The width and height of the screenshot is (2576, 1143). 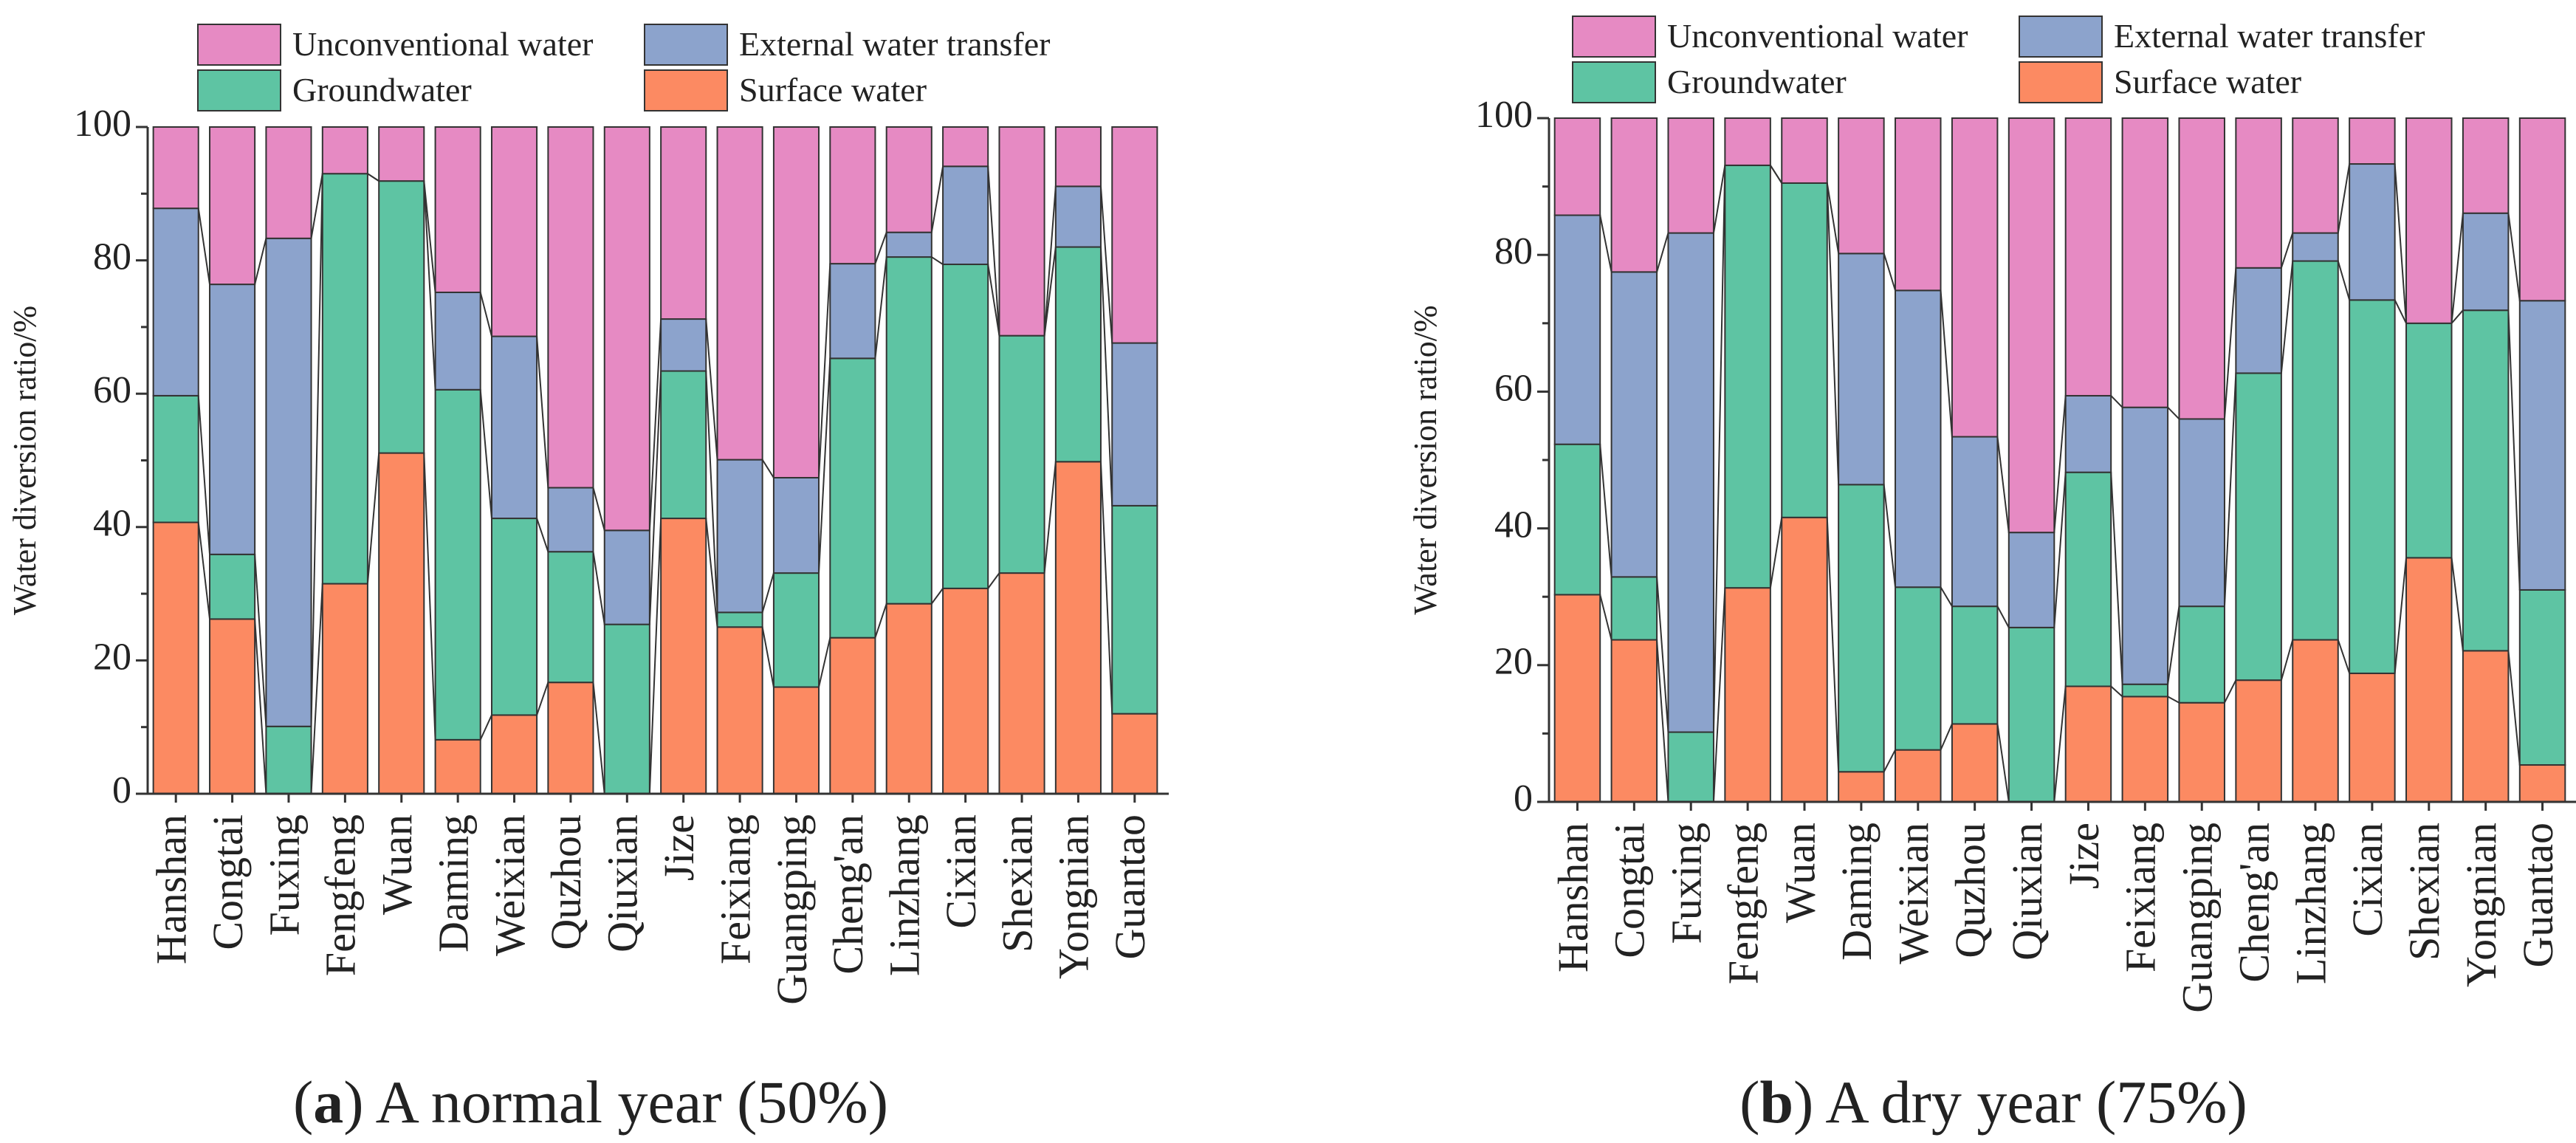 What do you see at coordinates (1425, 459) in the screenshot?
I see `y-axis-label: Water diversion ratio/%` at bounding box center [1425, 459].